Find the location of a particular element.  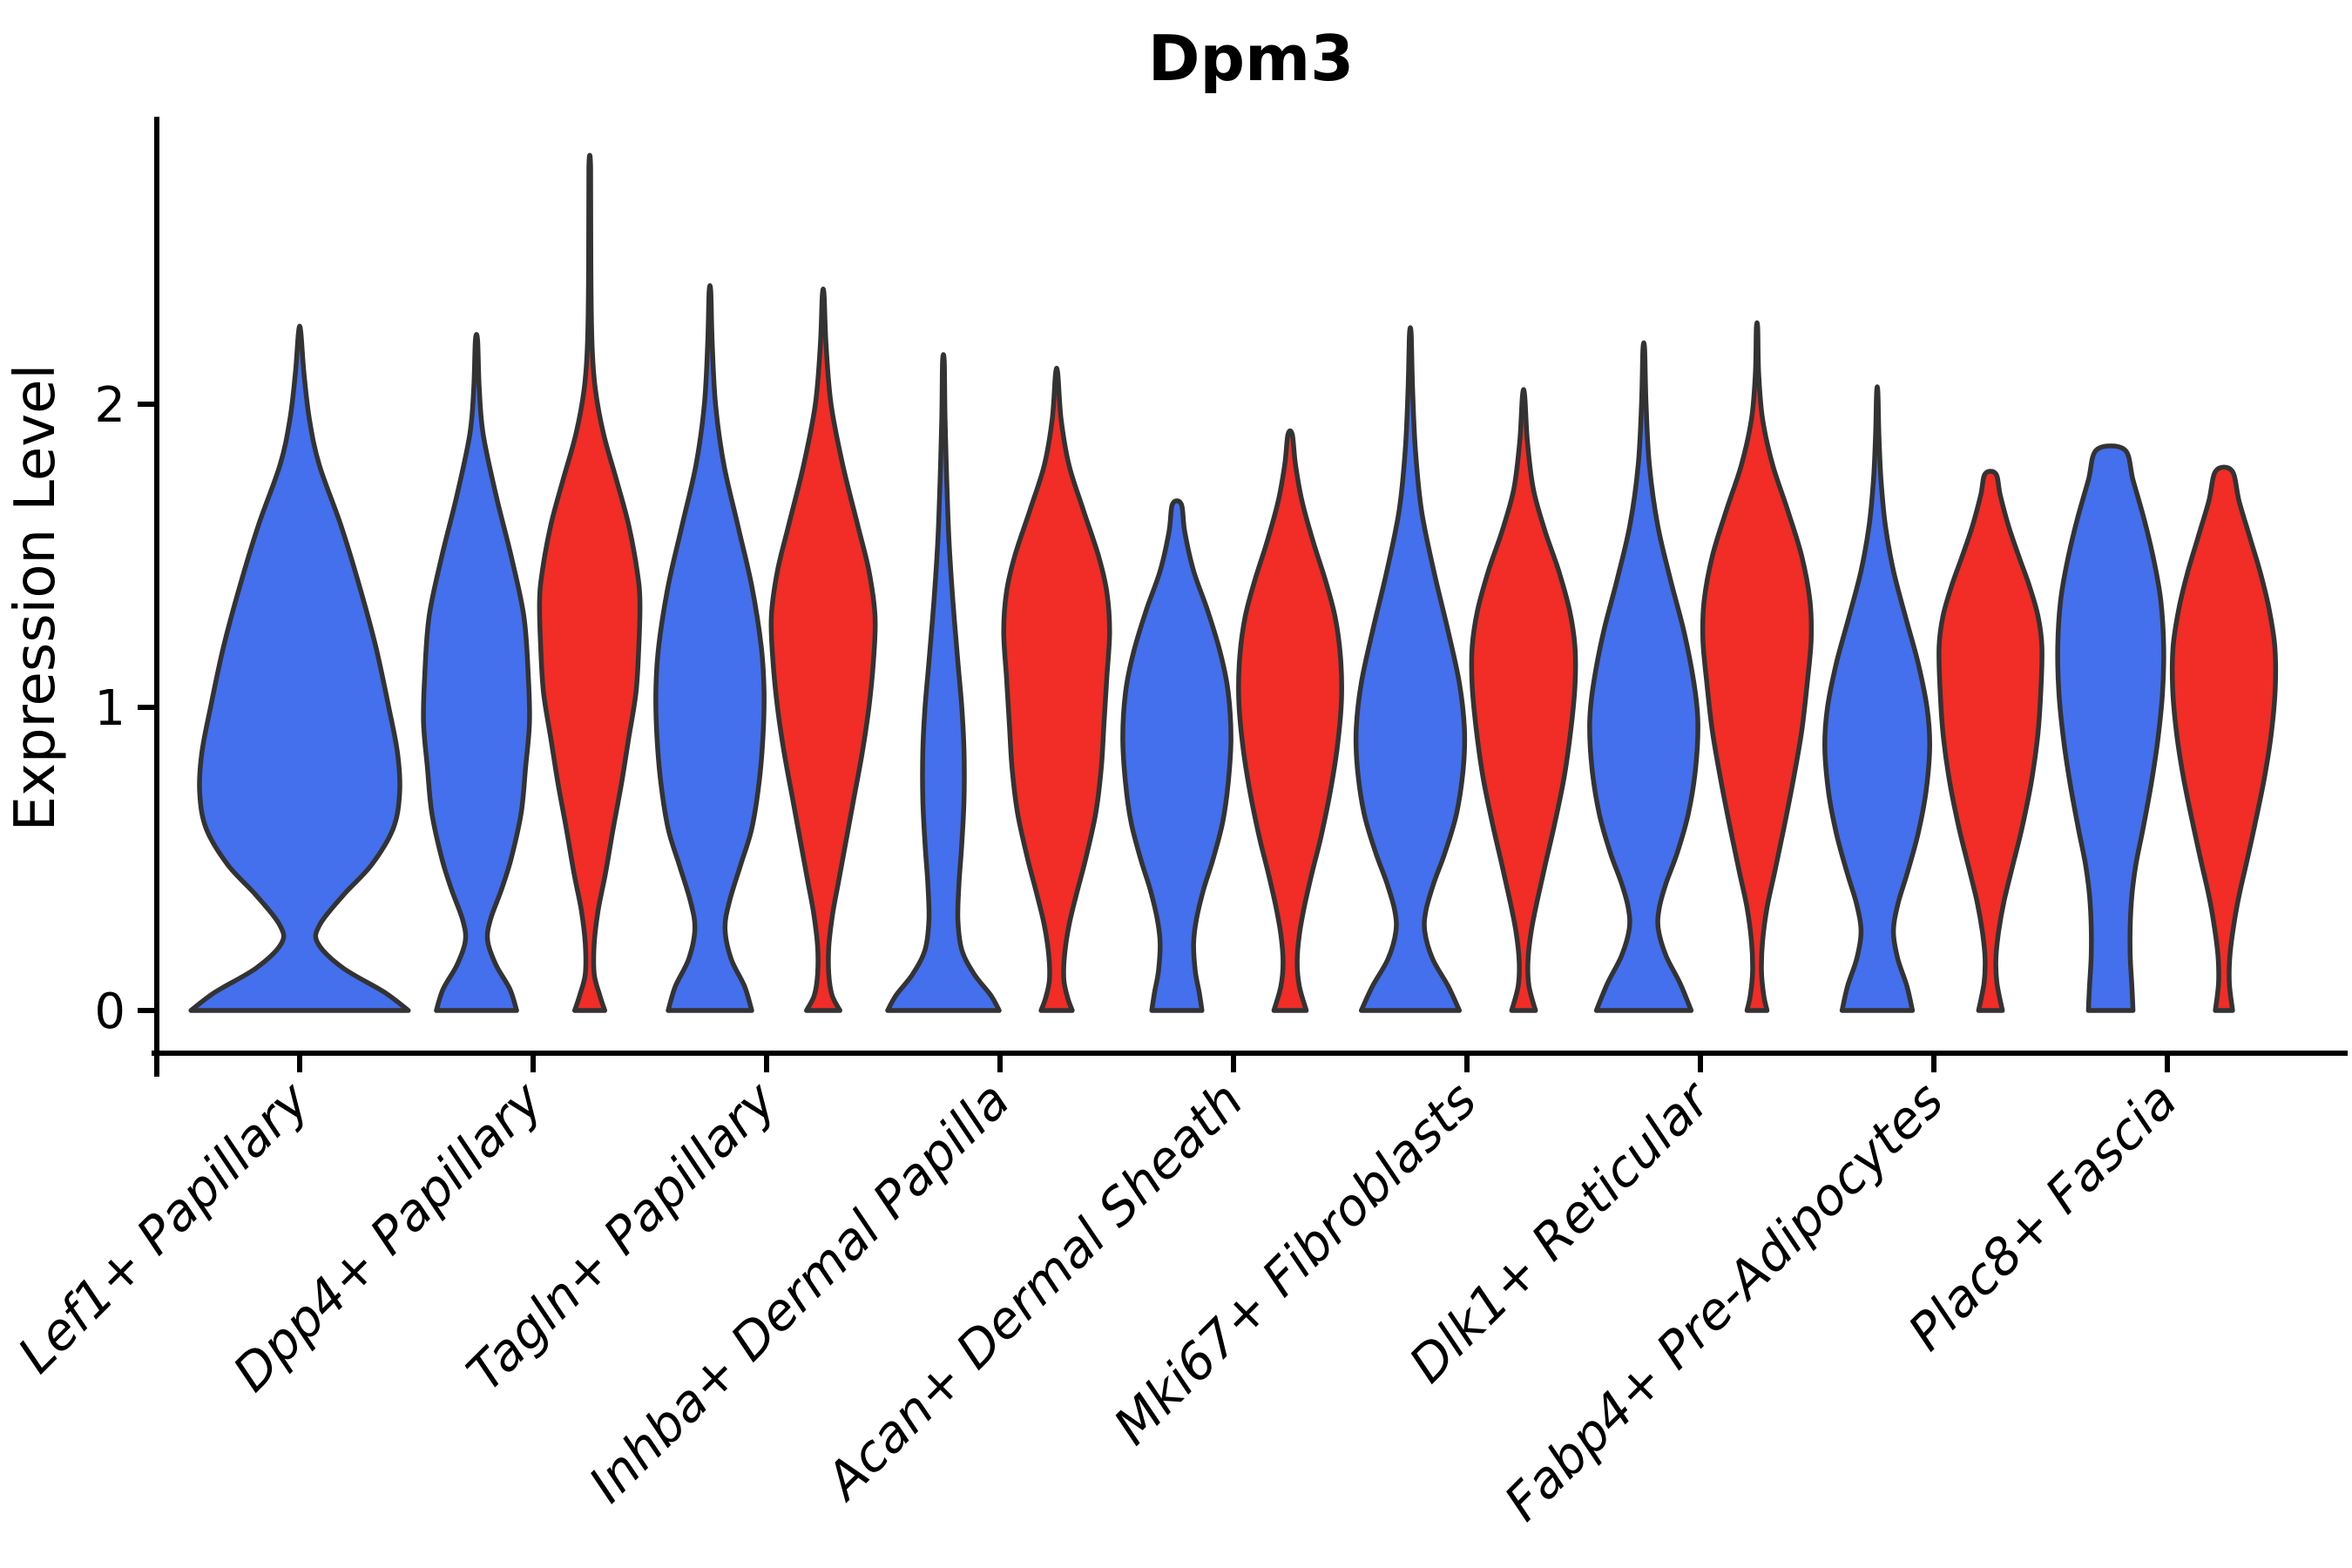

violin-lef1-blue is located at coordinates (299, 668).